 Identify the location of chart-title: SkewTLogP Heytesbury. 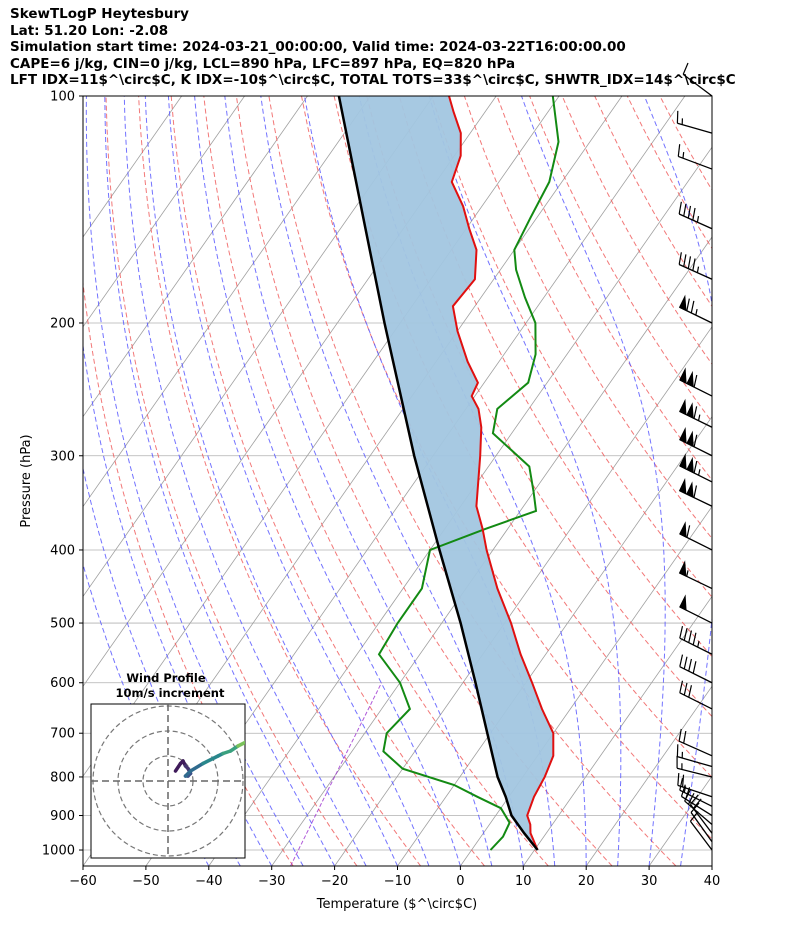
(99, 14).